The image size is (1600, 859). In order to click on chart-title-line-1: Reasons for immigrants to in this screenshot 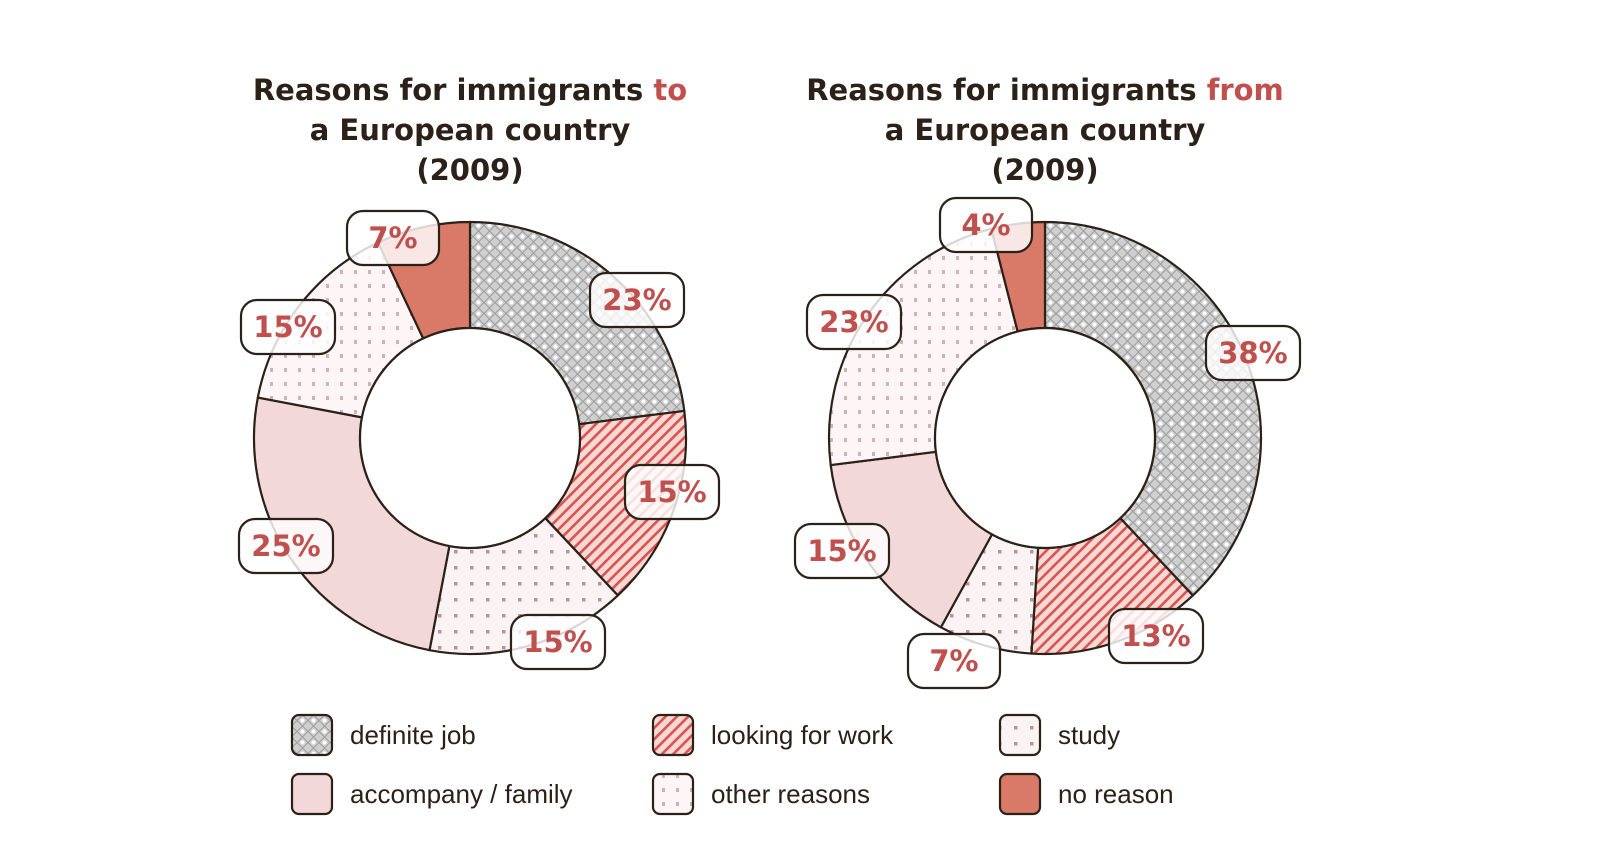, I will do `click(470, 90)`.